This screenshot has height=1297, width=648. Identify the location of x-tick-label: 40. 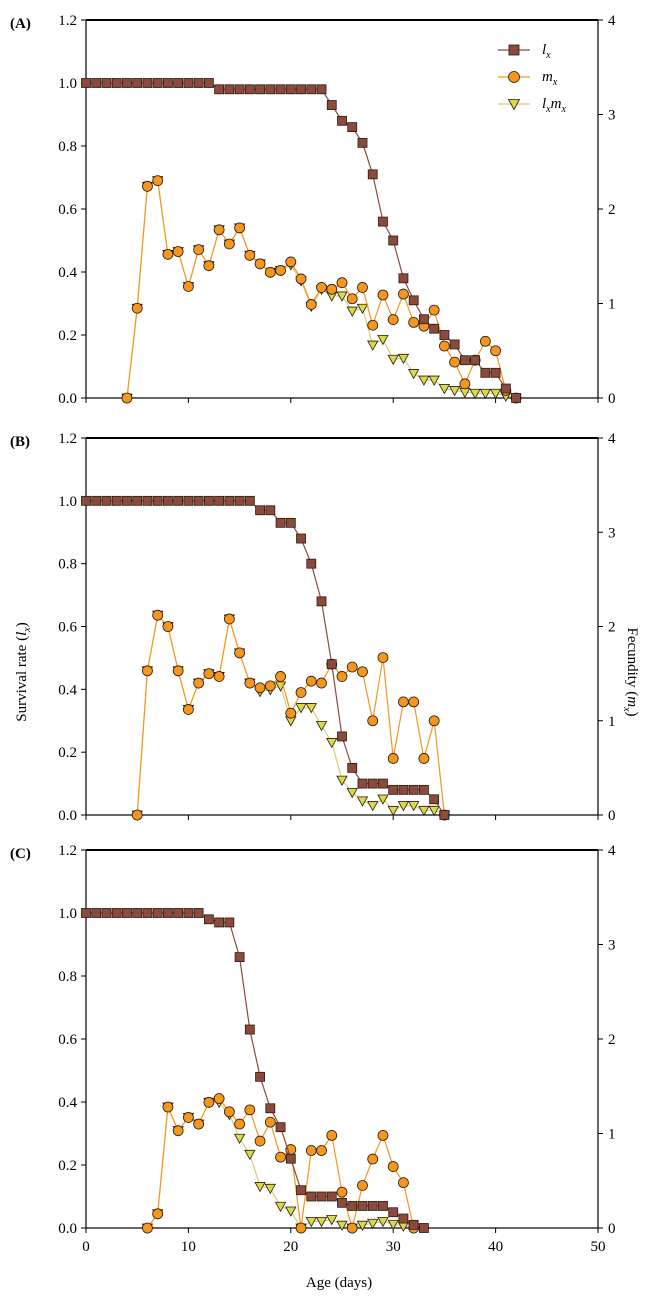
(495, 1247).